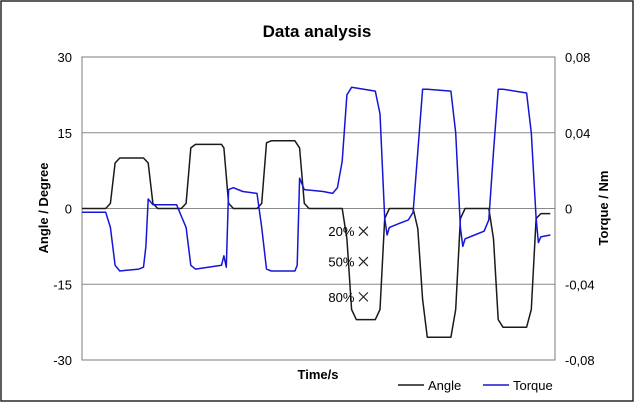  I want to click on y2-tick-label: 0,04, so click(577, 133).